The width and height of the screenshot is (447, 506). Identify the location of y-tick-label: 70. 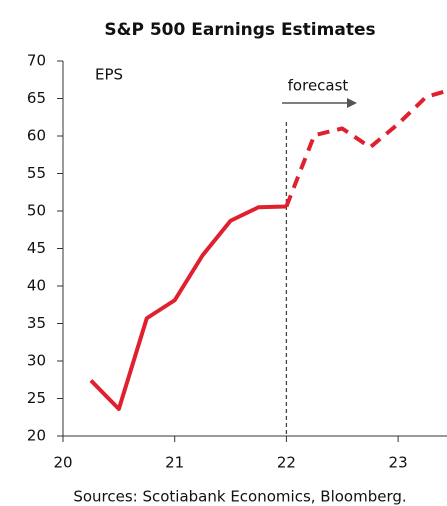
(36, 61).